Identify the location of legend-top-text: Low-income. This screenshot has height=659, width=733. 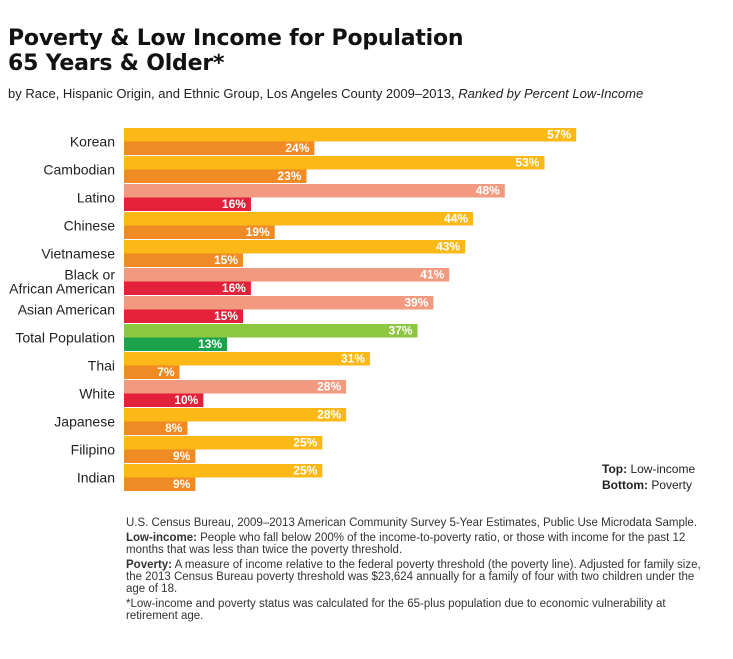
(663, 469).